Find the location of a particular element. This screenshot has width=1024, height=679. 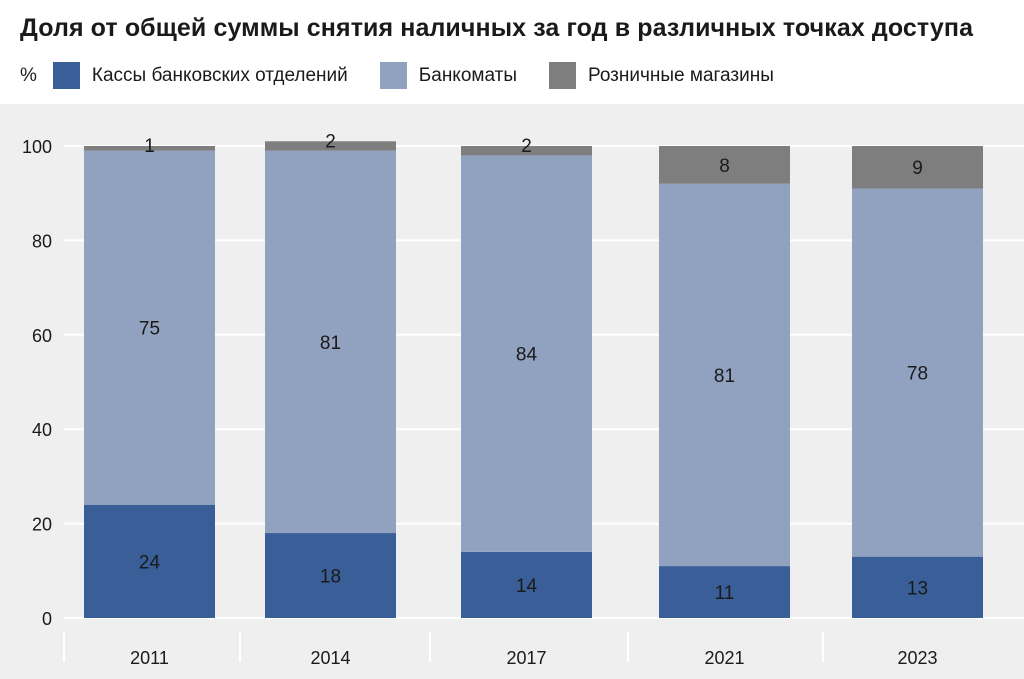

legend-label-branches: Кассы банковских отделений is located at coordinates (219, 75).